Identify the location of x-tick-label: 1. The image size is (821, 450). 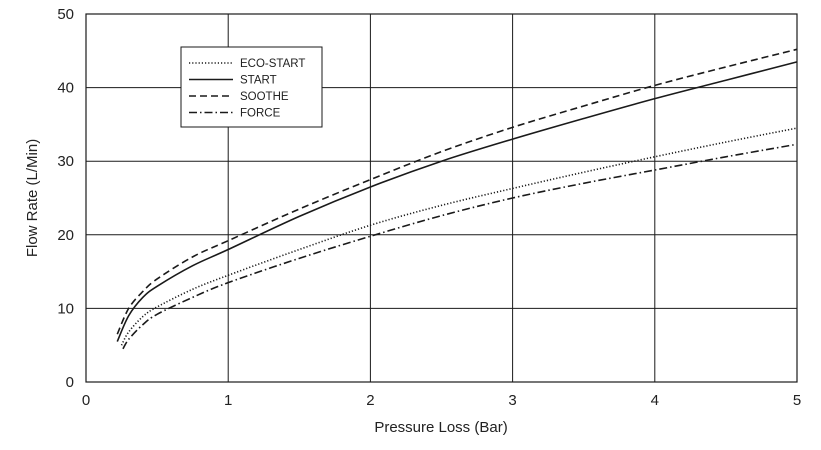
(228, 400).